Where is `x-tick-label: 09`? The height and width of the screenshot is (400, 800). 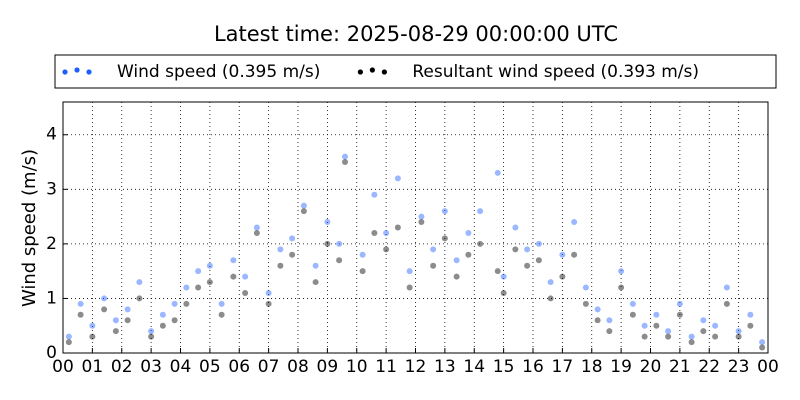
x-tick-label: 09 is located at coordinates (328, 367).